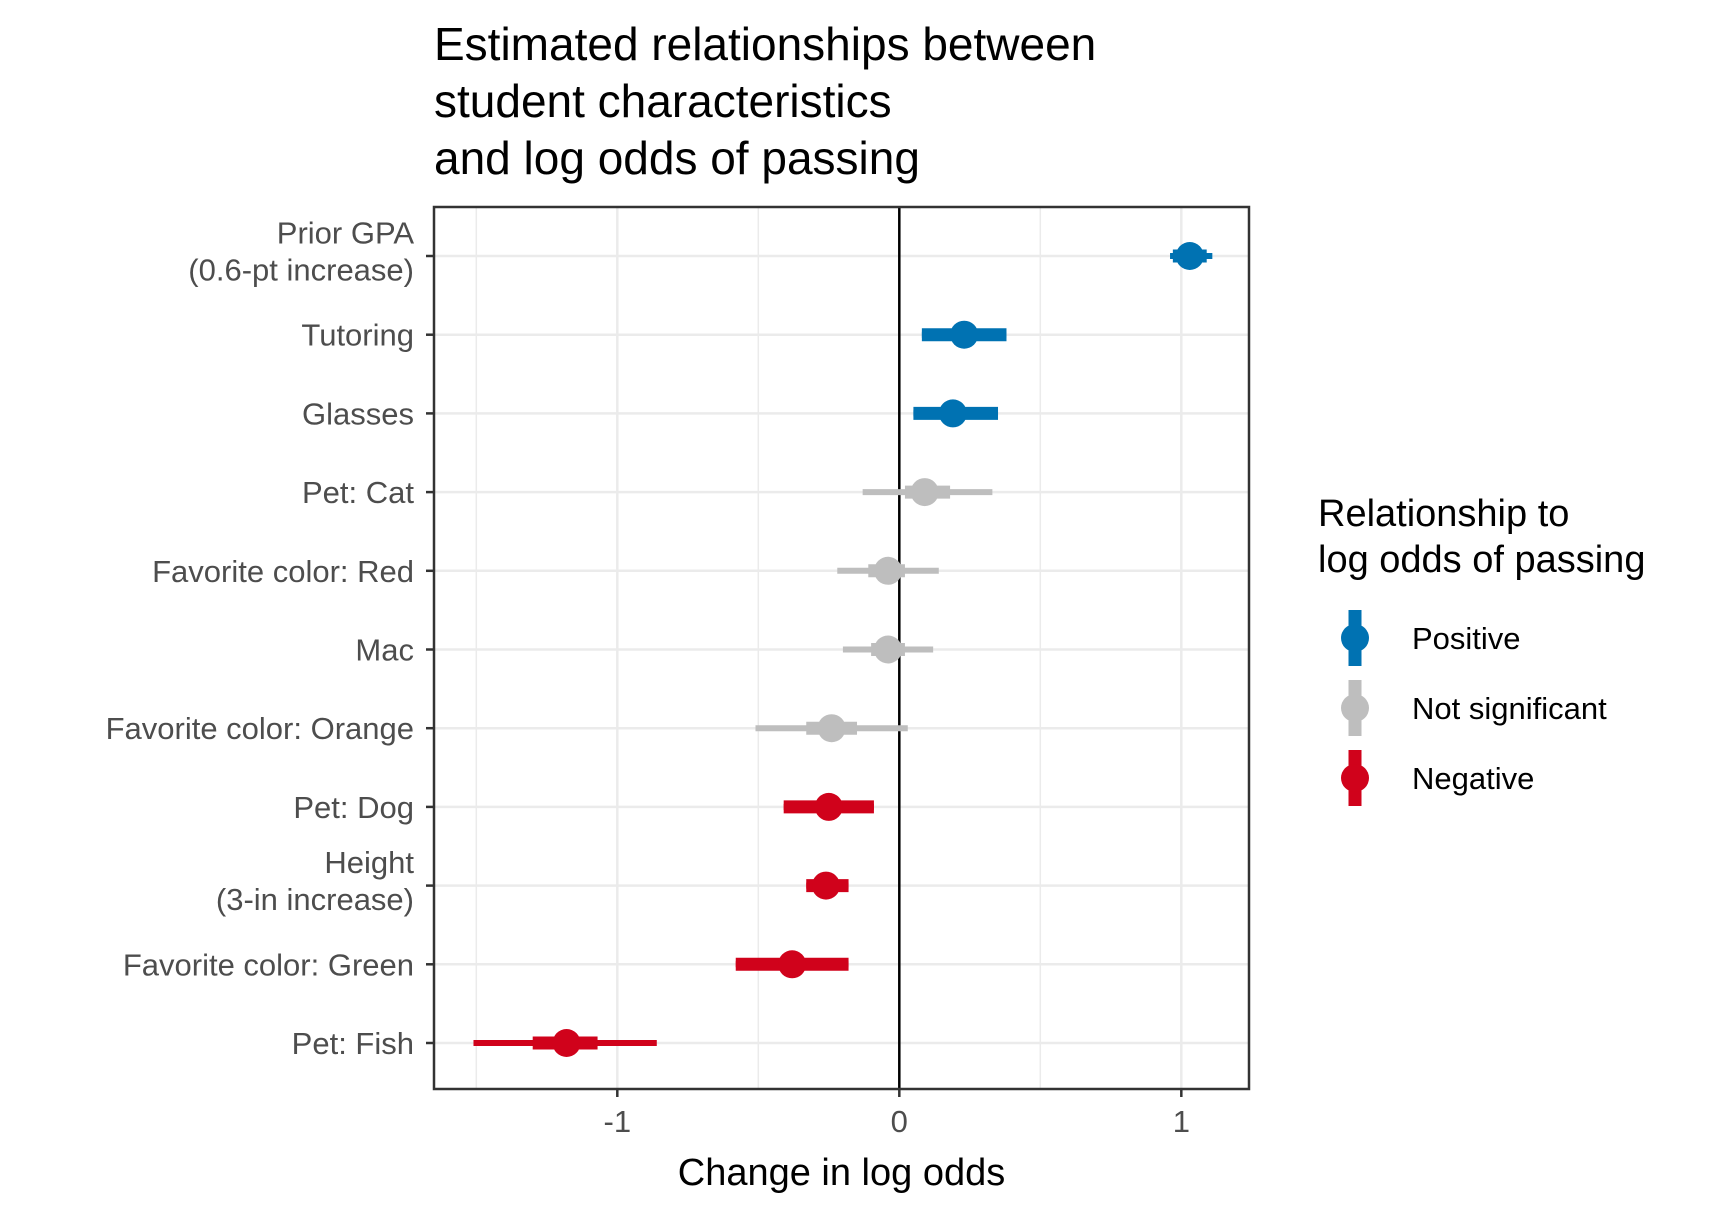 The image size is (1728, 1209). I want to click on y-tick-label: Favorite color: Orange, so click(260, 728).